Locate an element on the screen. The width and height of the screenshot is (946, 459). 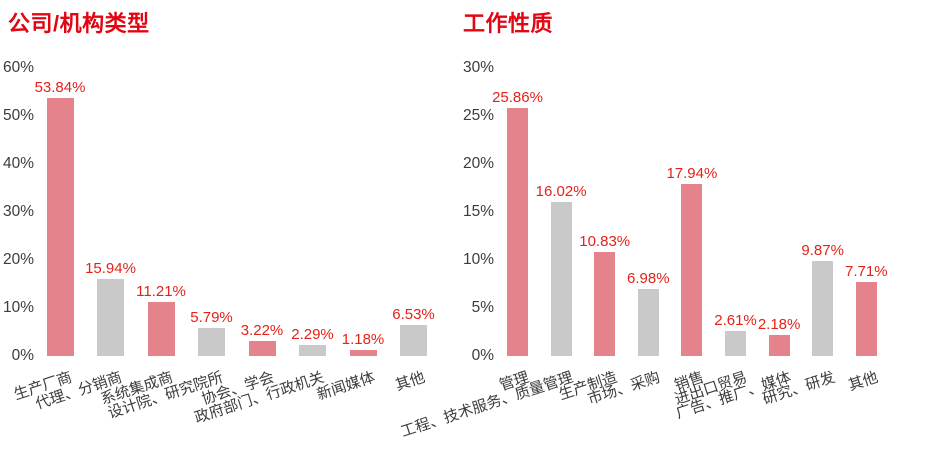
bar-value-label: 10.83% is located at coordinates (605, 242).